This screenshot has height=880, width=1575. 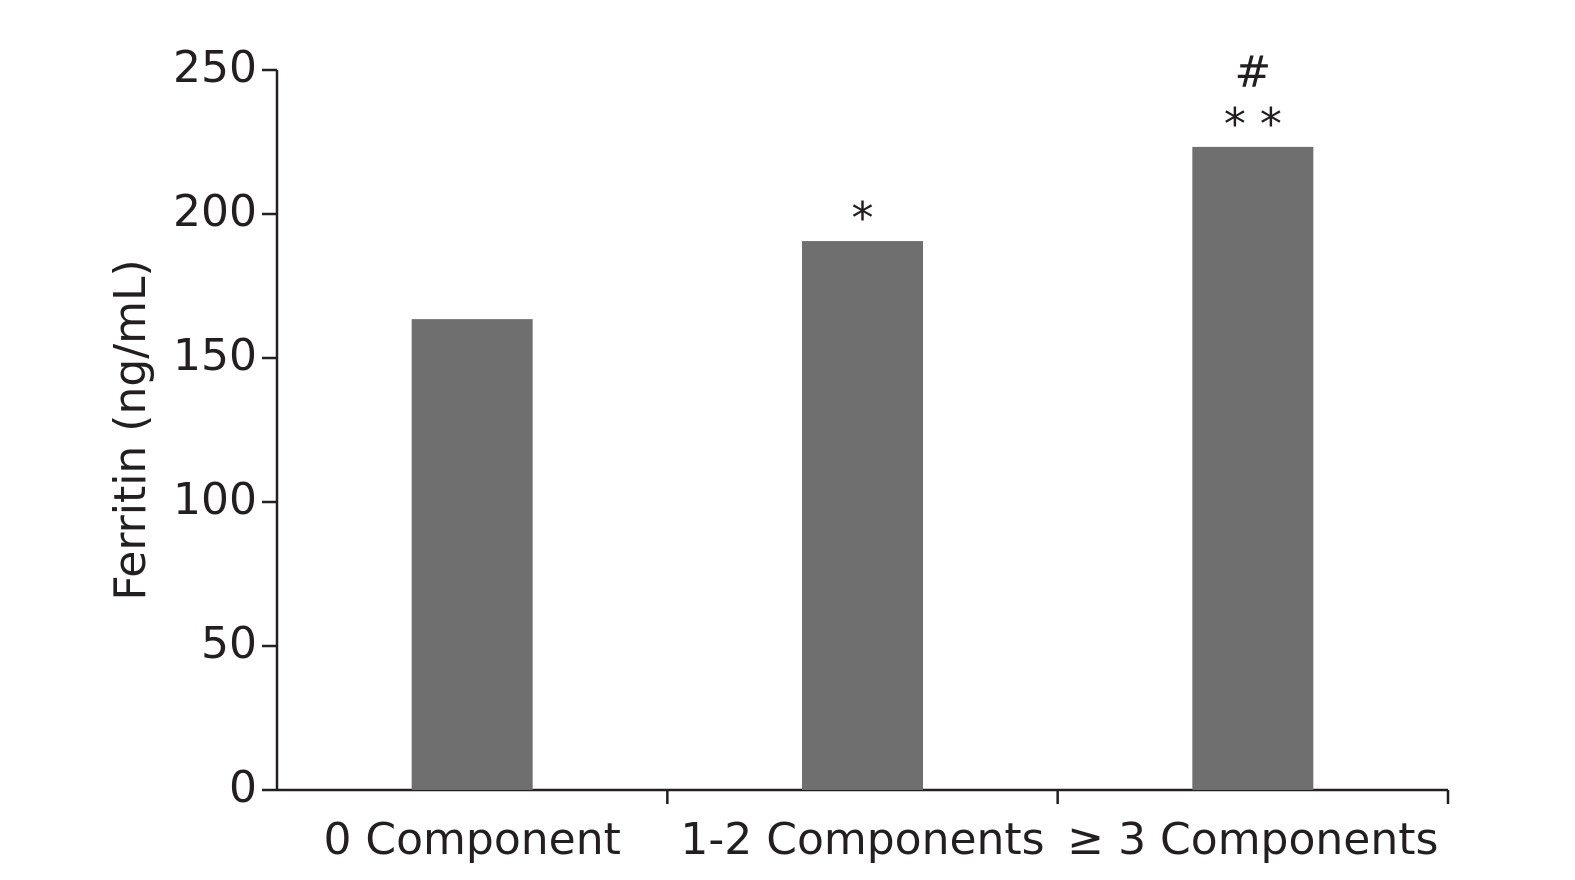 What do you see at coordinates (215, 499) in the screenshot?
I see `y-tick-label: 100` at bounding box center [215, 499].